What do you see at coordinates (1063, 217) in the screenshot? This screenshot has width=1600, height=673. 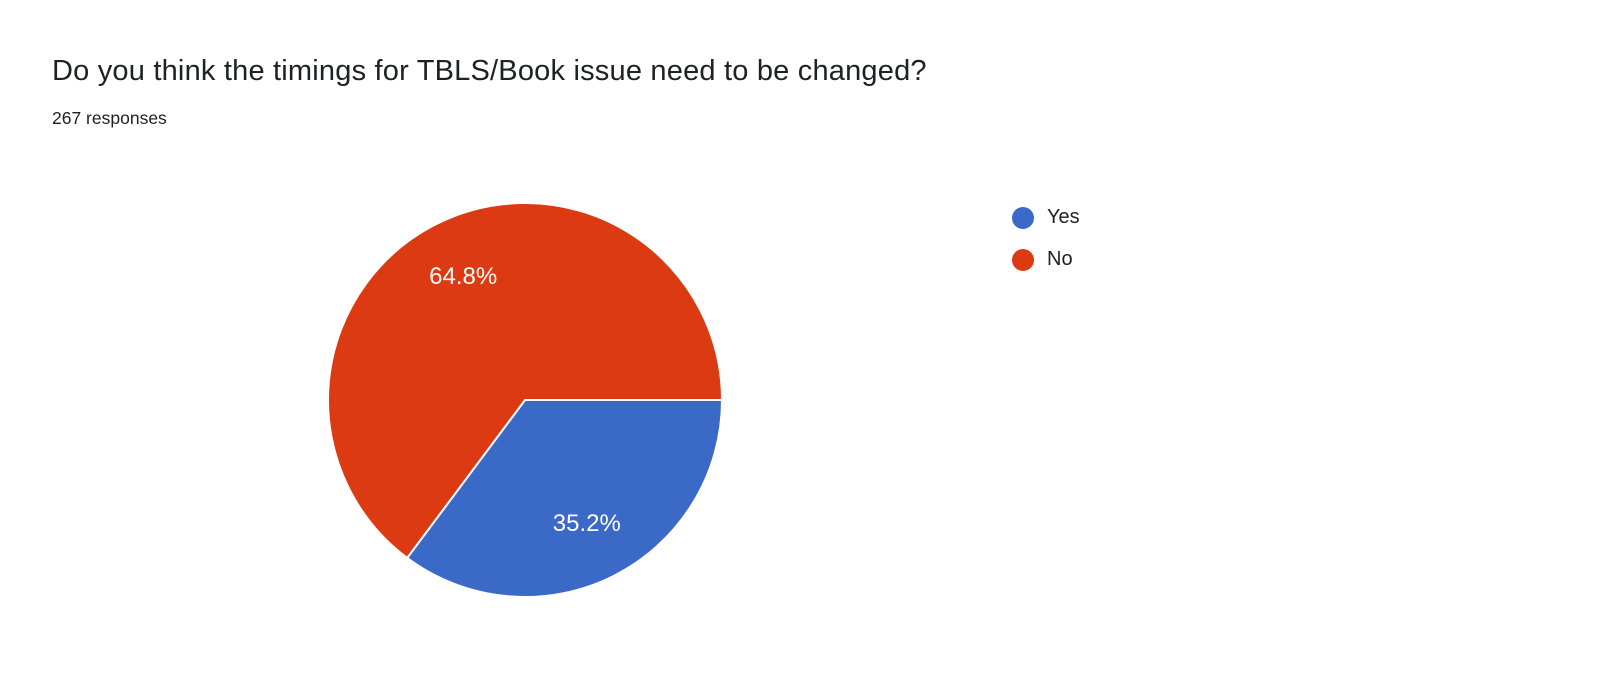 I see `legend-label-yes: Yes` at bounding box center [1063, 217].